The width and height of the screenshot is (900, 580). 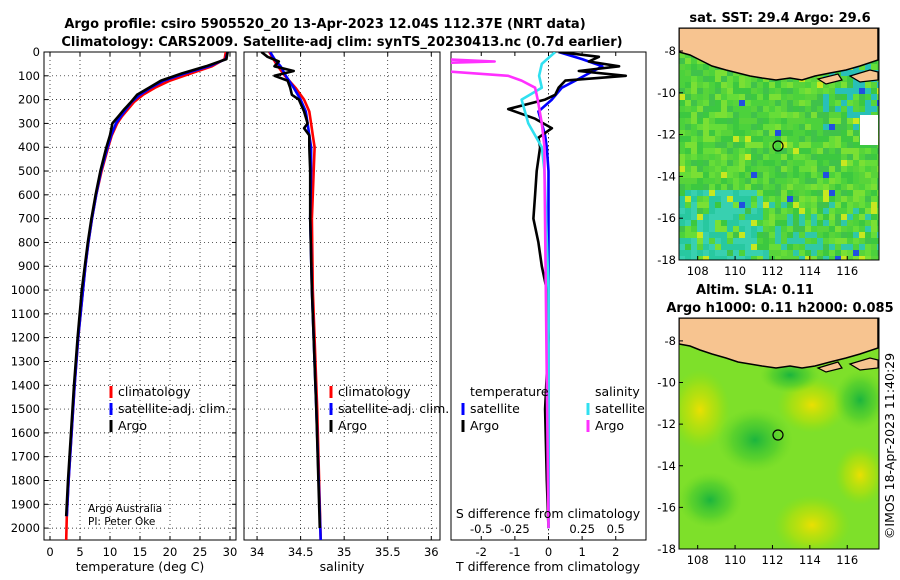 What do you see at coordinates (49, 552) in the screenshot?
I see `x-tick-label: 0` at bounding box center [49, 552].